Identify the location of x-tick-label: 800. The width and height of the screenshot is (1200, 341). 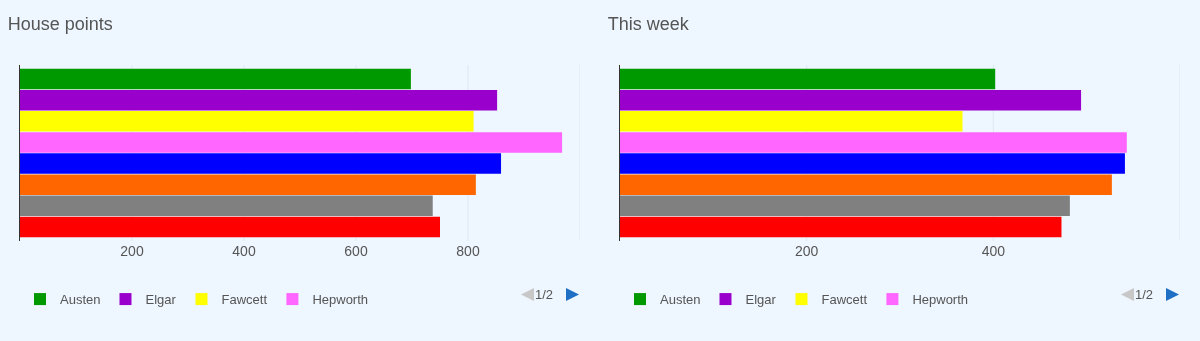
(468, 251).